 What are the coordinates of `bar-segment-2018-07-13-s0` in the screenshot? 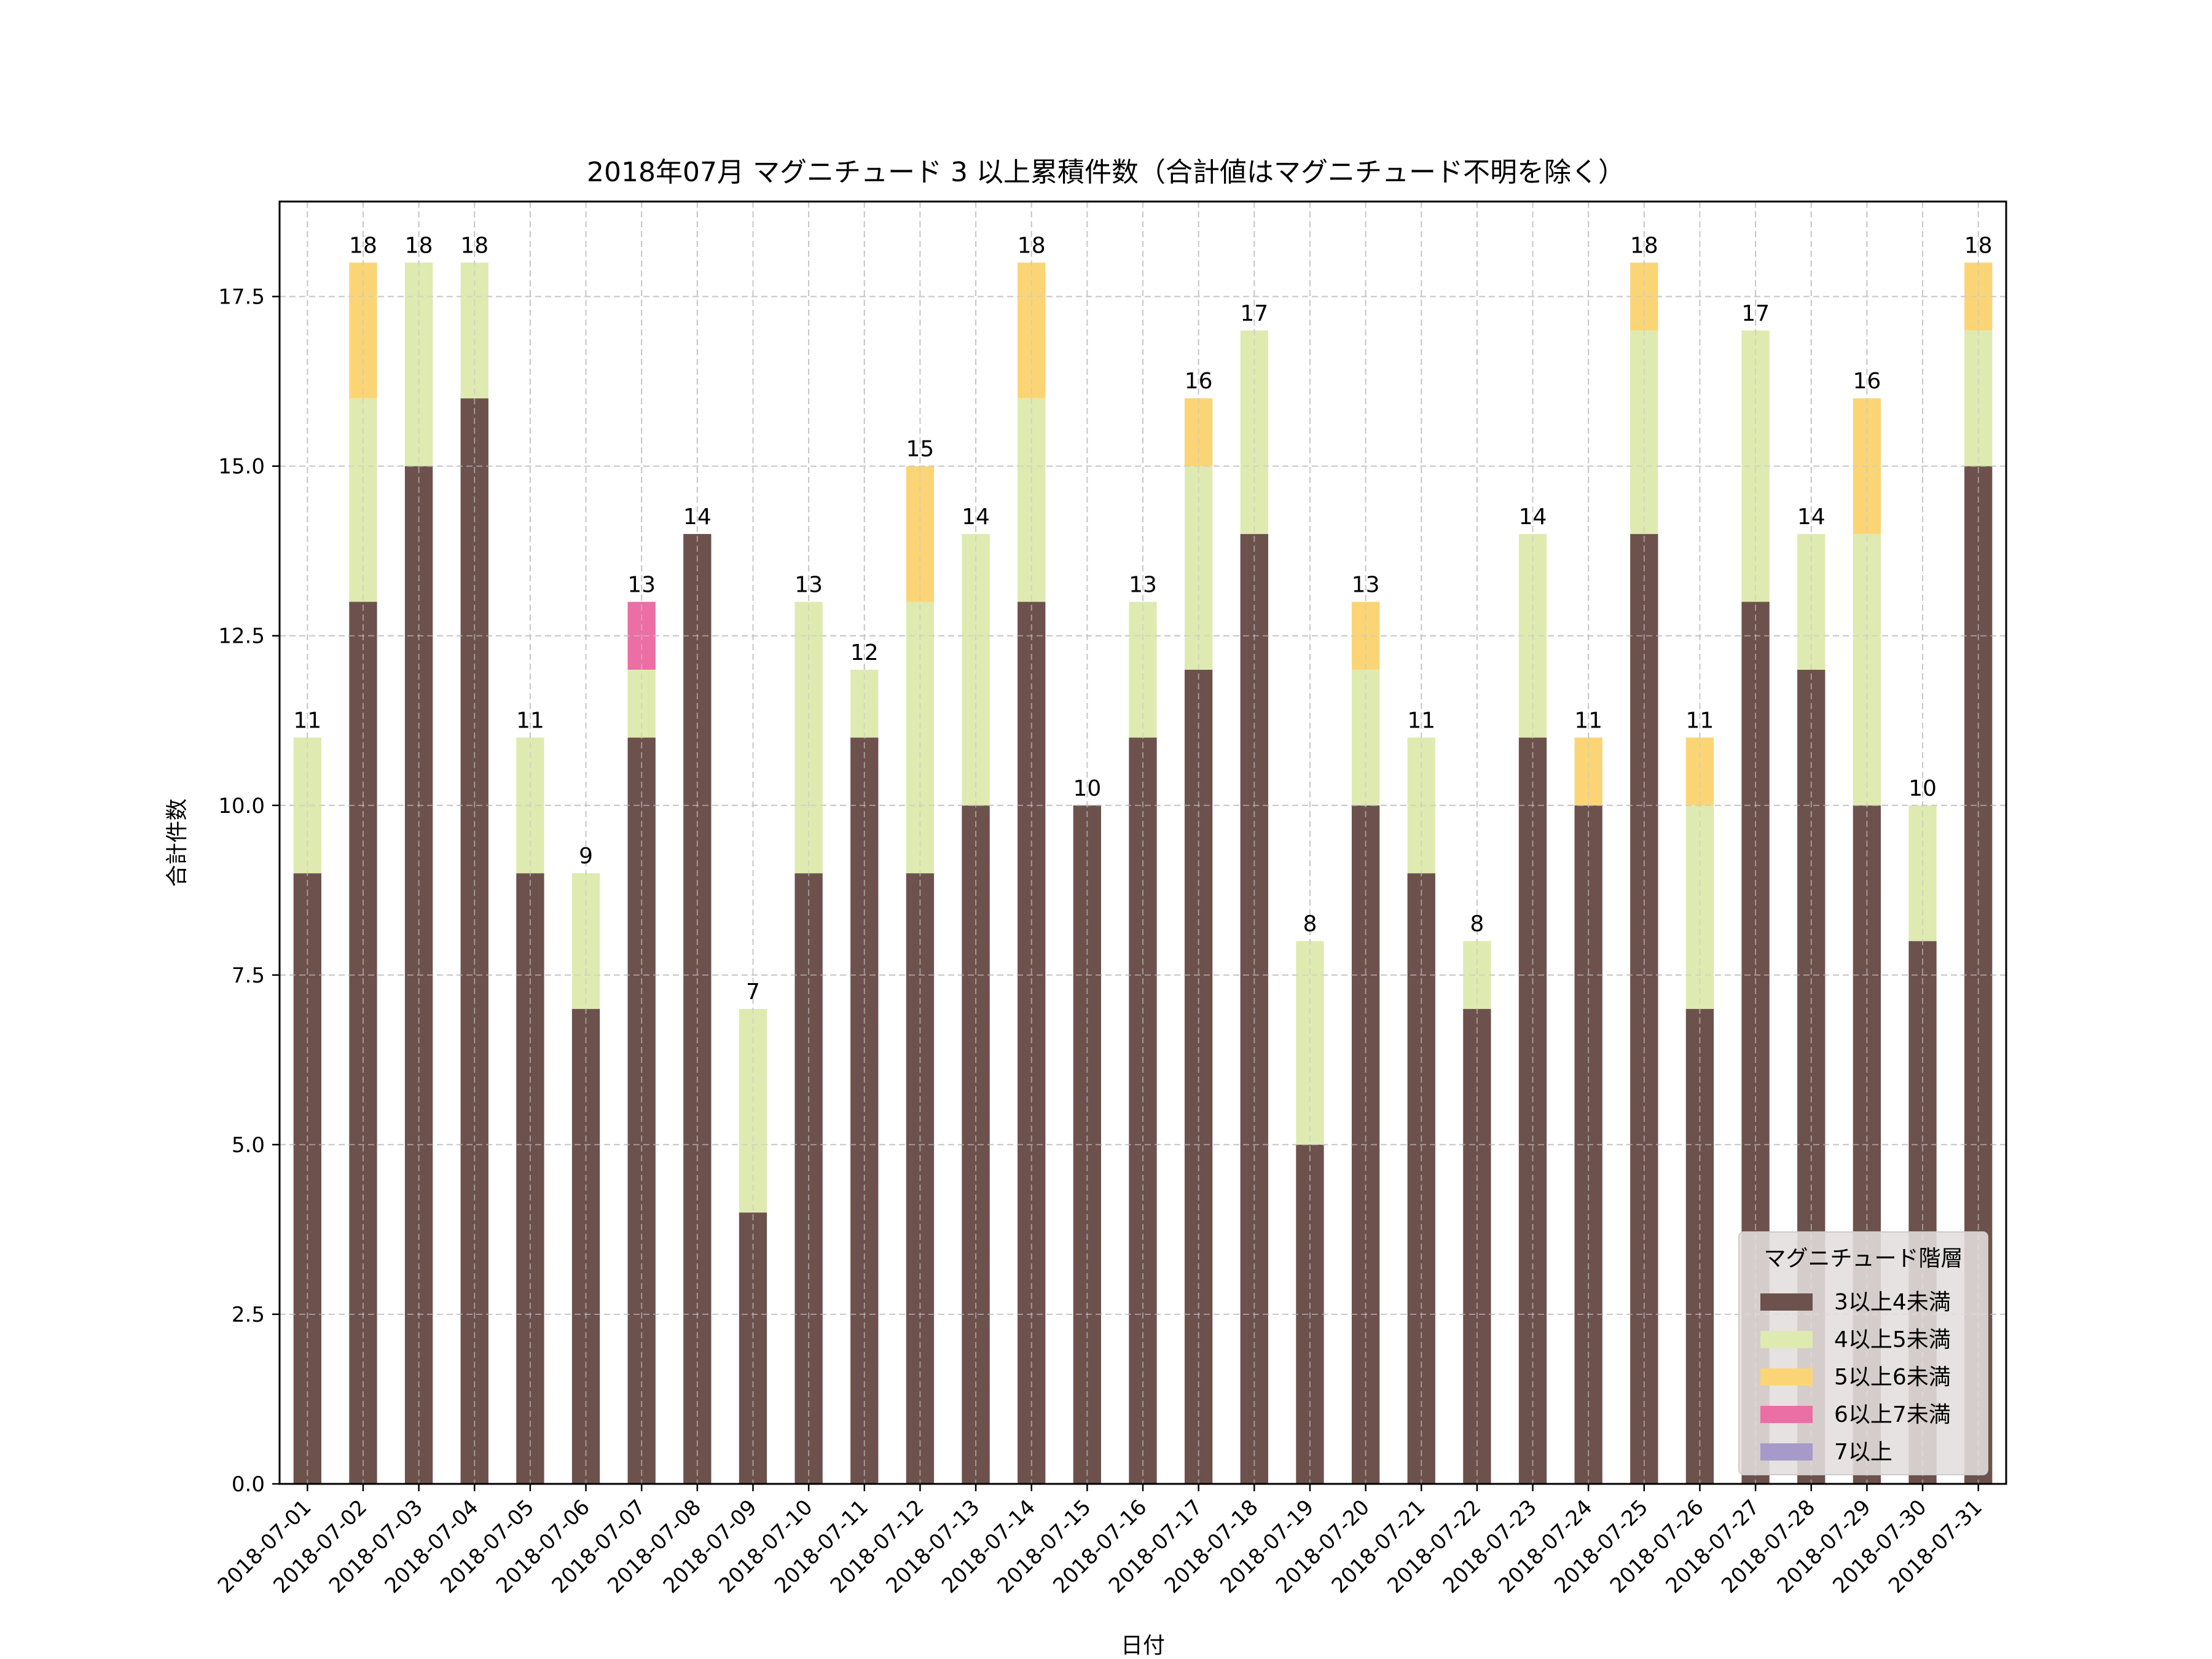 It's located at (976, 1144).